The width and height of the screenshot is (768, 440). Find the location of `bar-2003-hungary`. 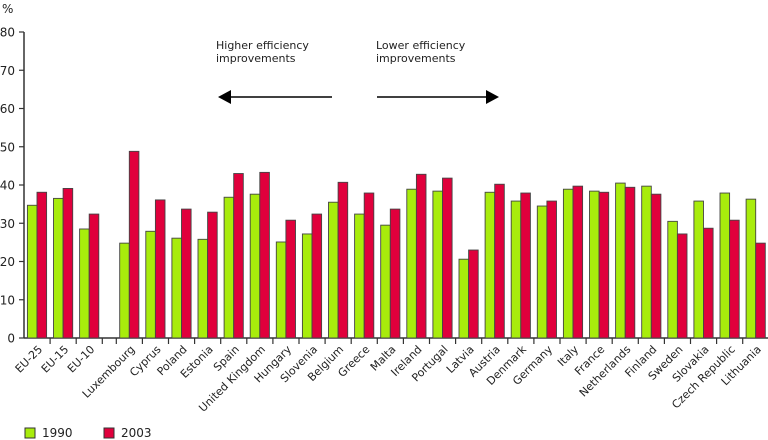

bar-2003-hungary is located at coordinates (290, 279).